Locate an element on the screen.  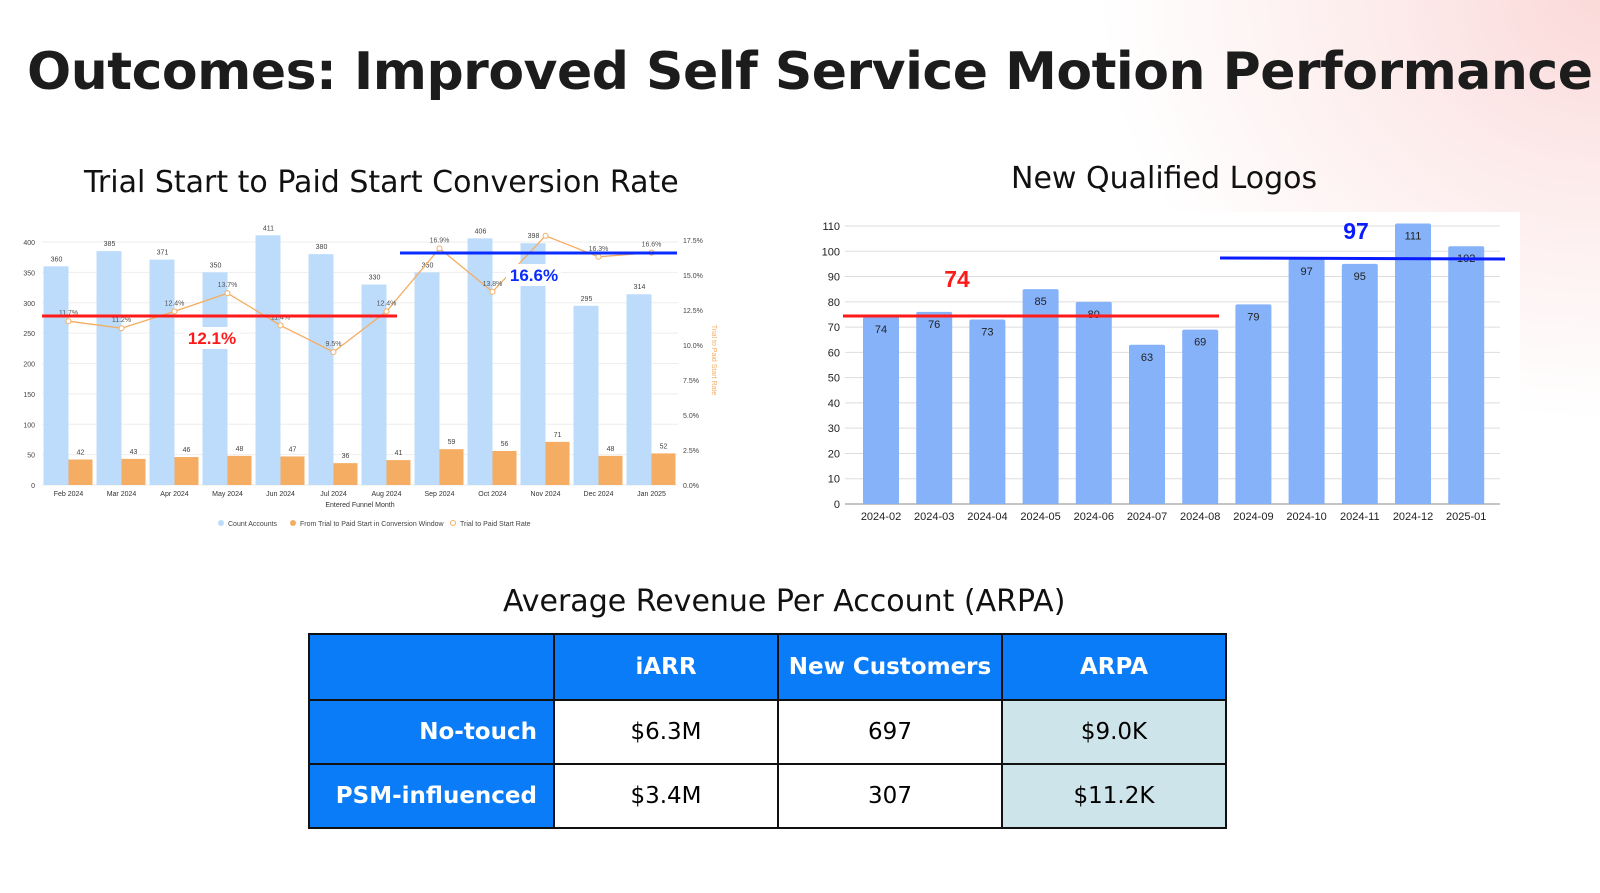
avg-label-before: 12.1% is located at coordinates (212, 338).